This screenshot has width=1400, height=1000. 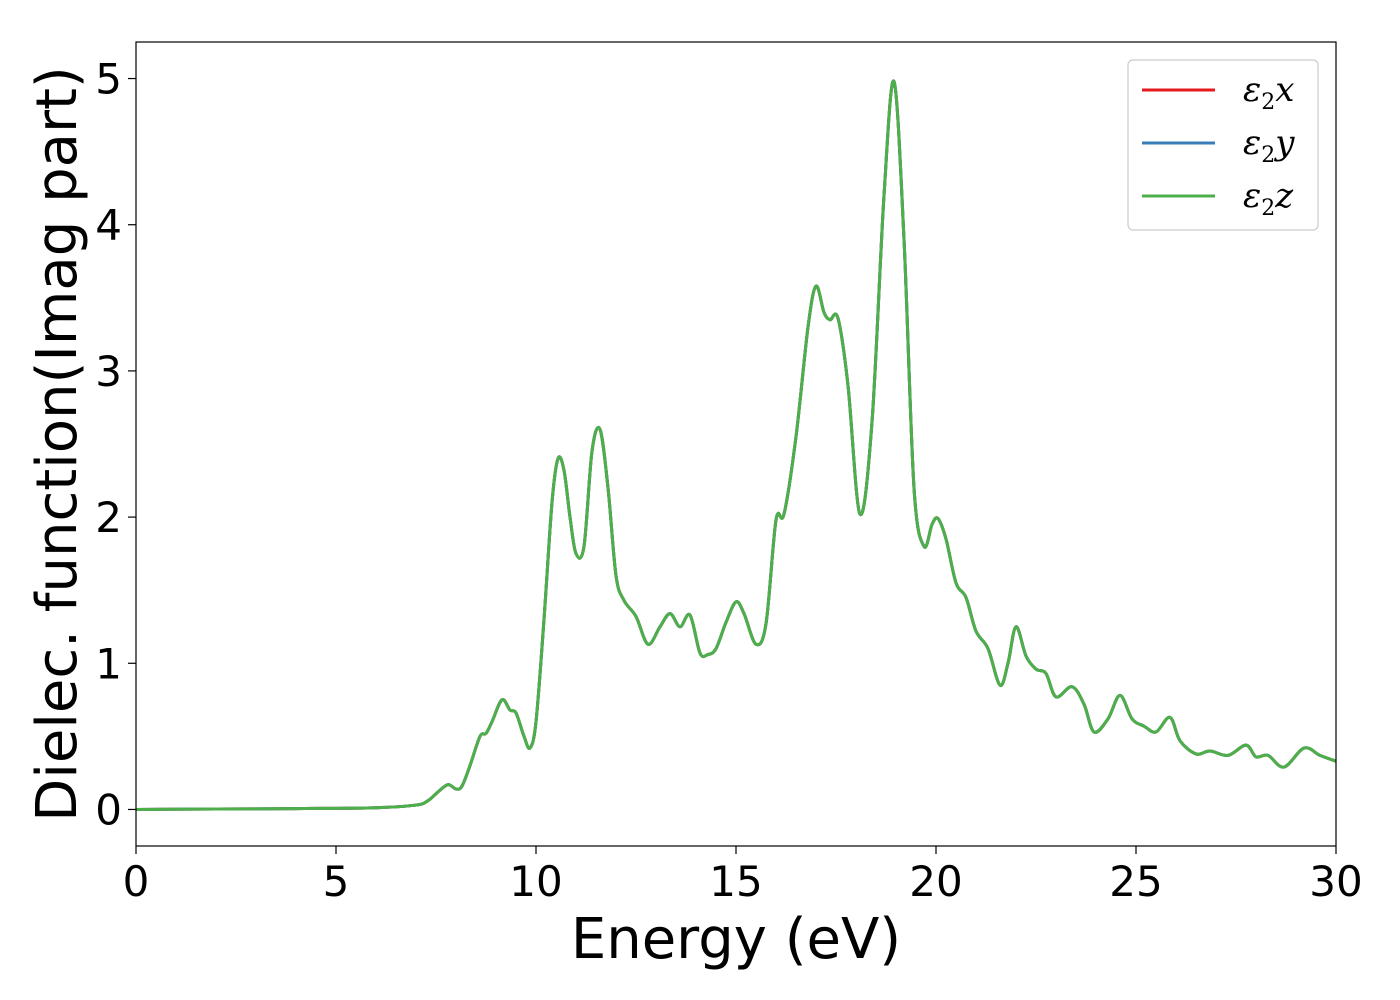 What do you see at coordinates (535, 881) in the screenshot?
I see `x-tick-label: 10` at bounding box center [535, 881].